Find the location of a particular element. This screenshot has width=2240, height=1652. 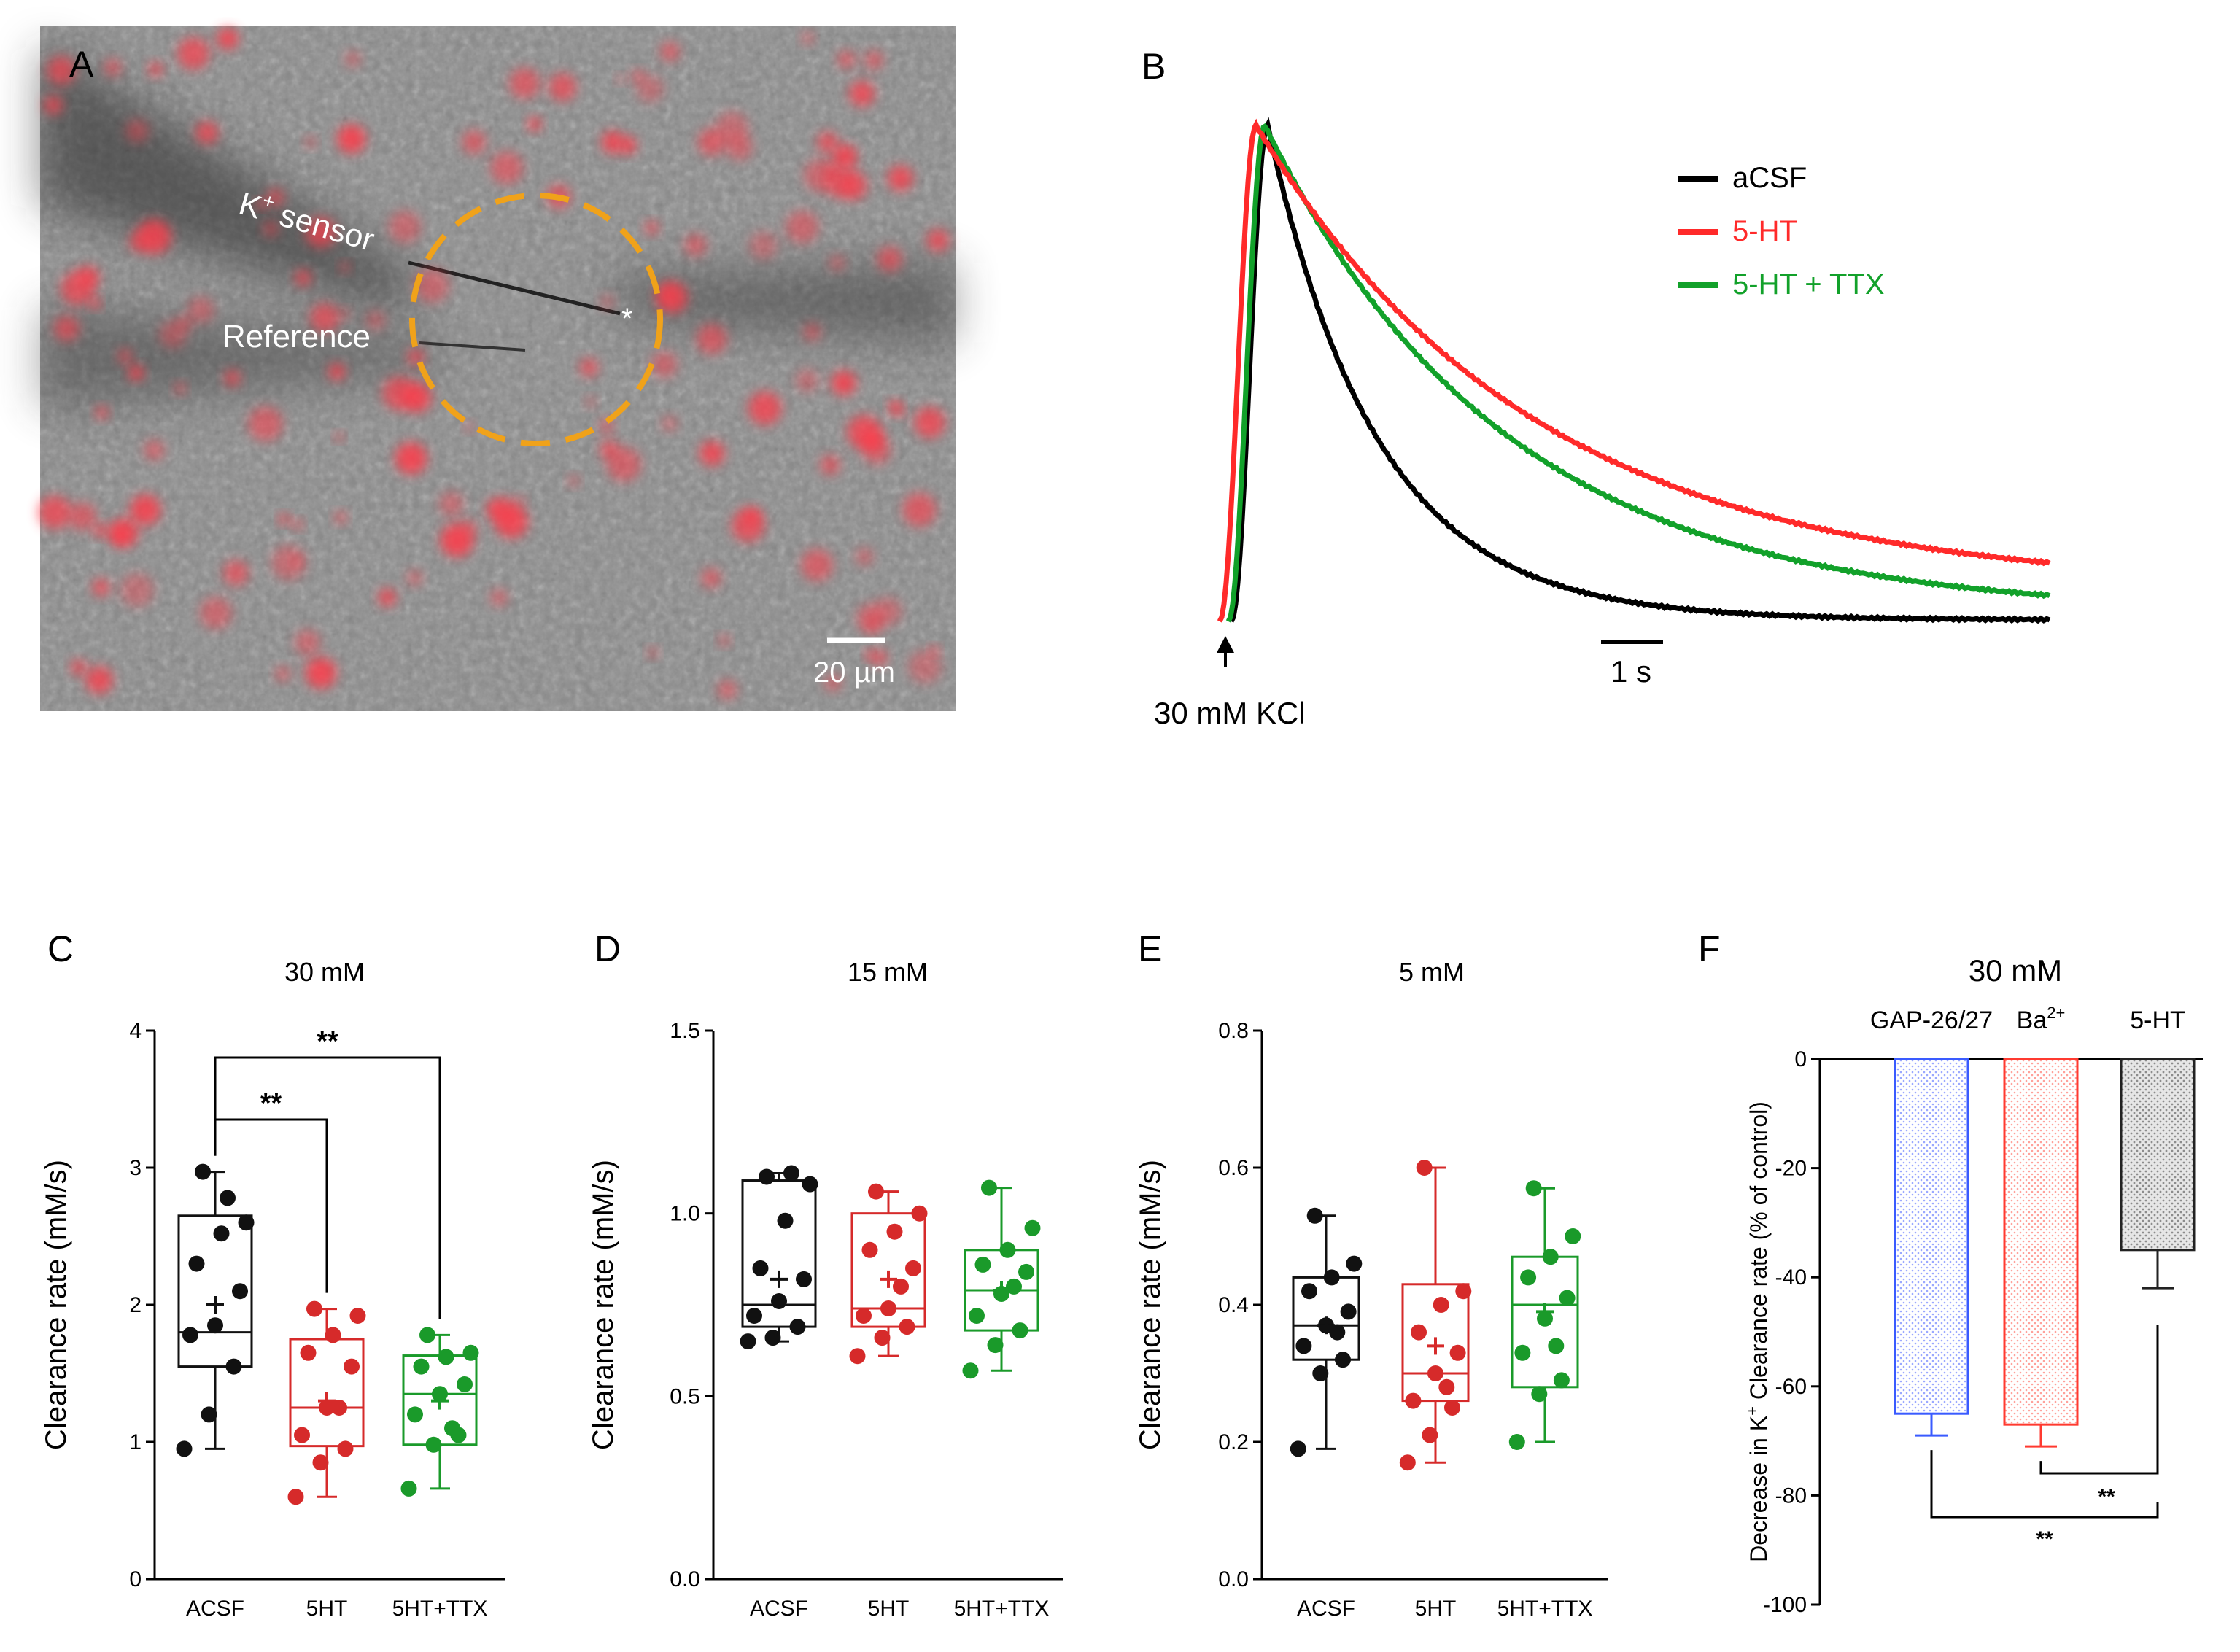

right-shadow is located at coordinates (784, 303).